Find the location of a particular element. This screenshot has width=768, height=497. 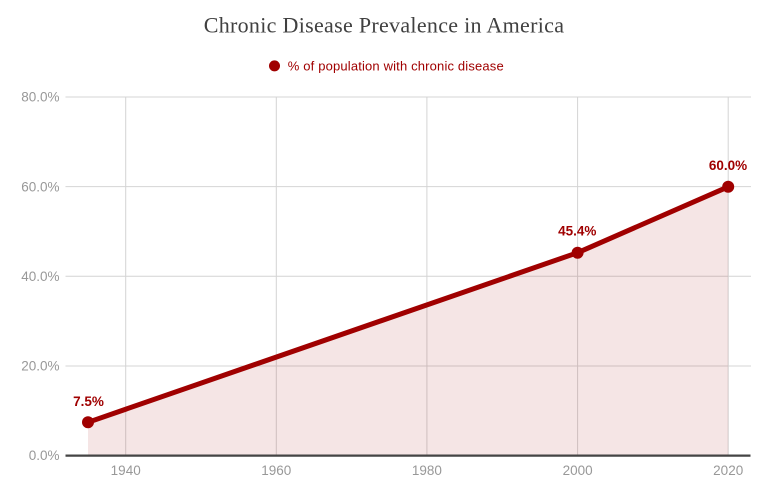

svg-text: 40.0% is located at coordinates (40, 276).